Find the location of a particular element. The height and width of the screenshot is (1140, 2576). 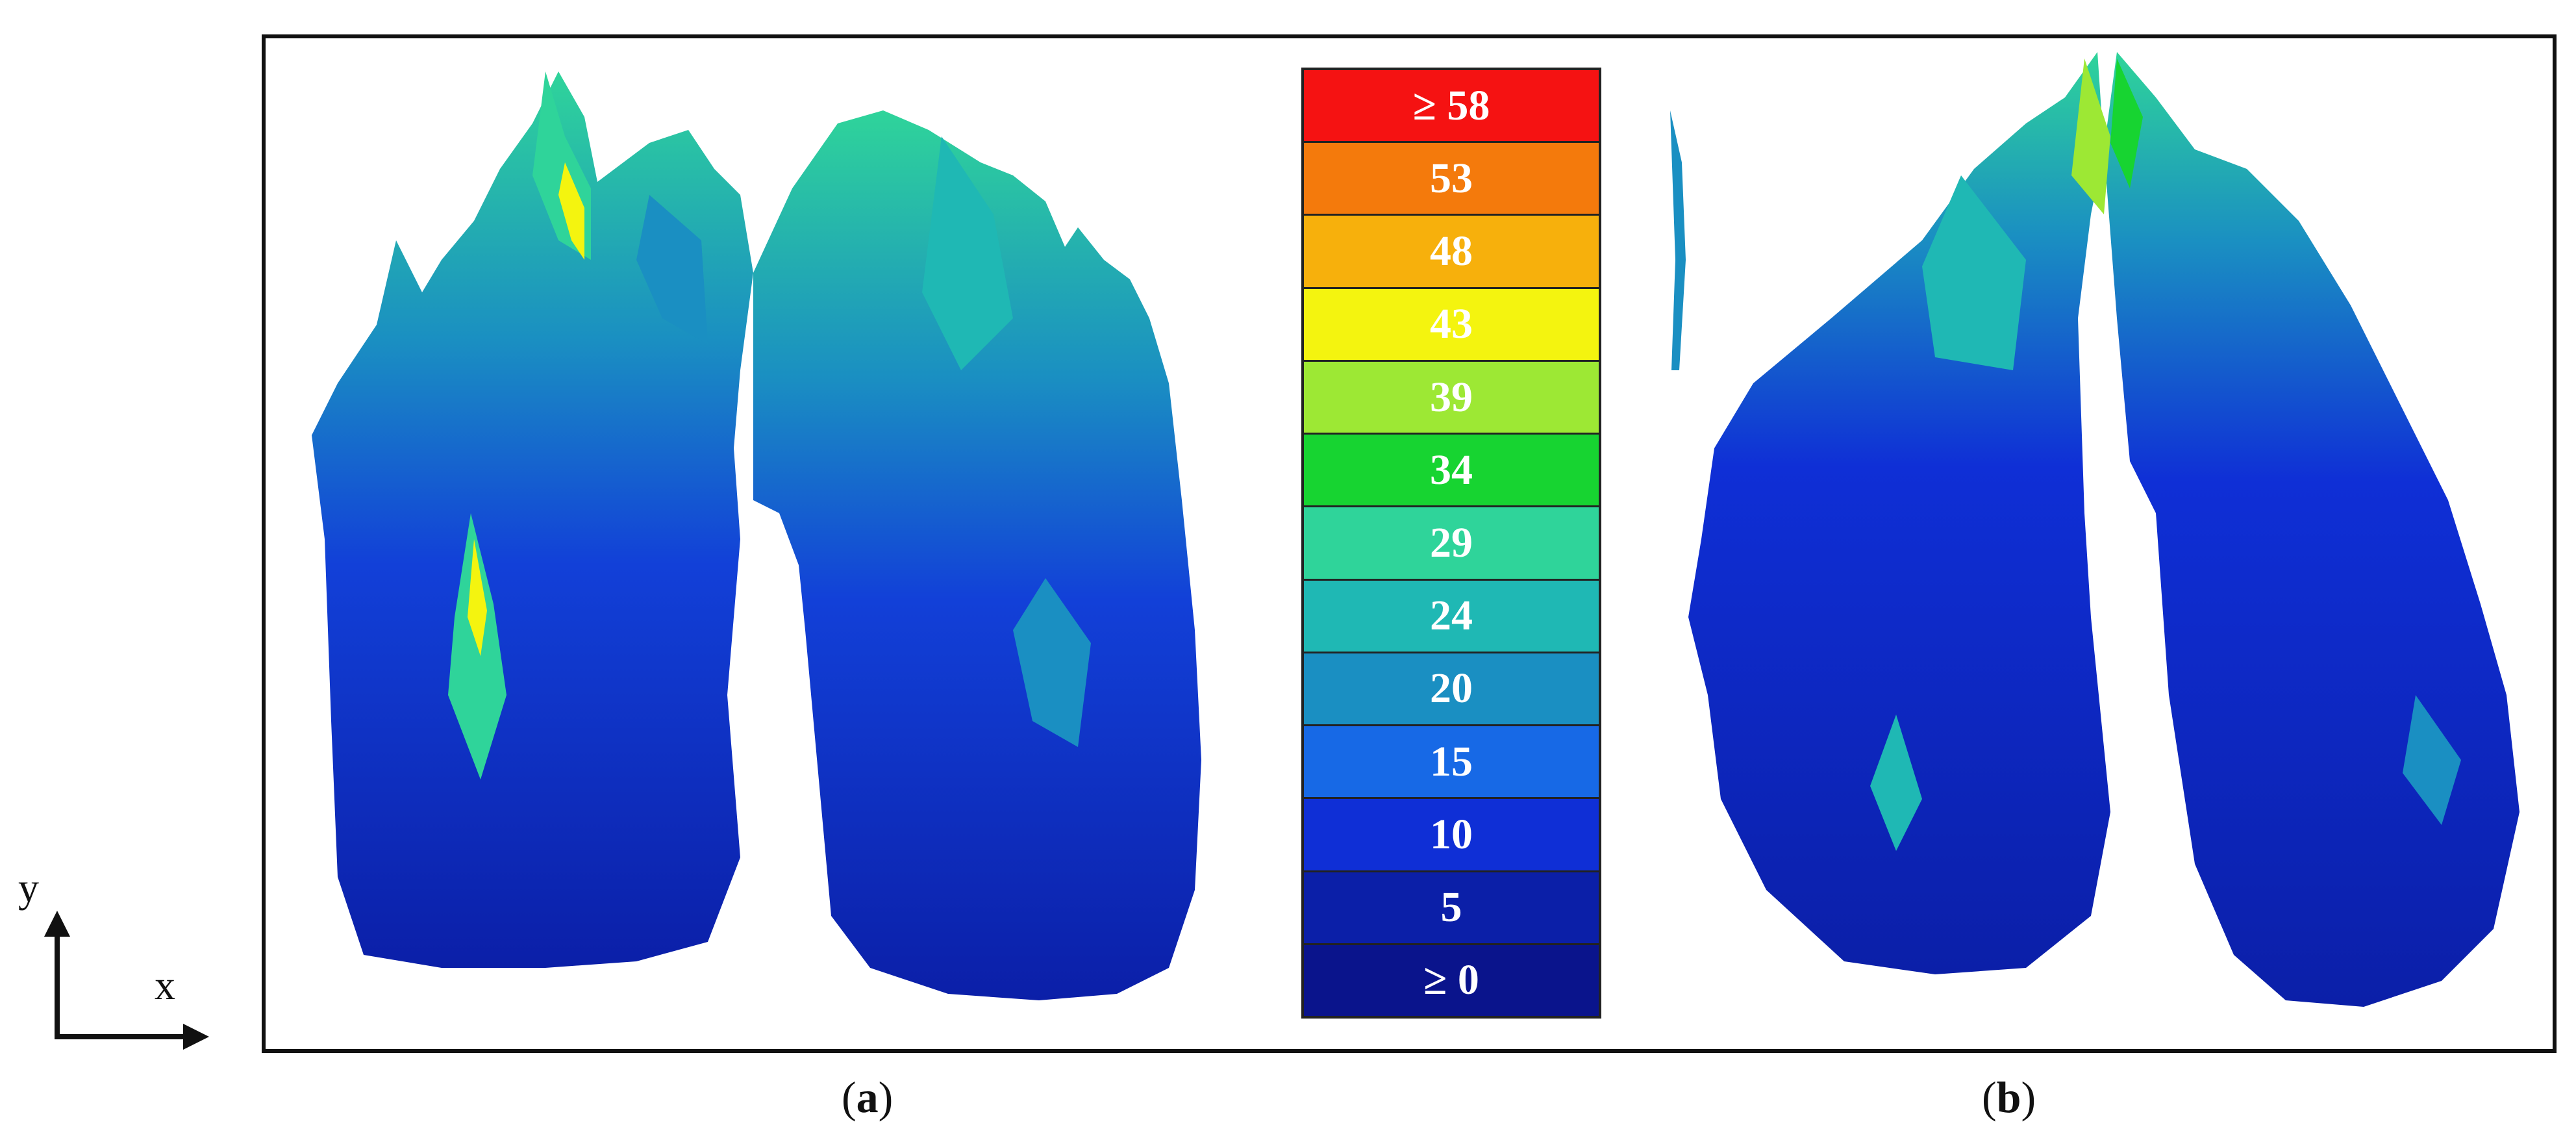

map-b-left-piece is located at coordinates (1678, 240).